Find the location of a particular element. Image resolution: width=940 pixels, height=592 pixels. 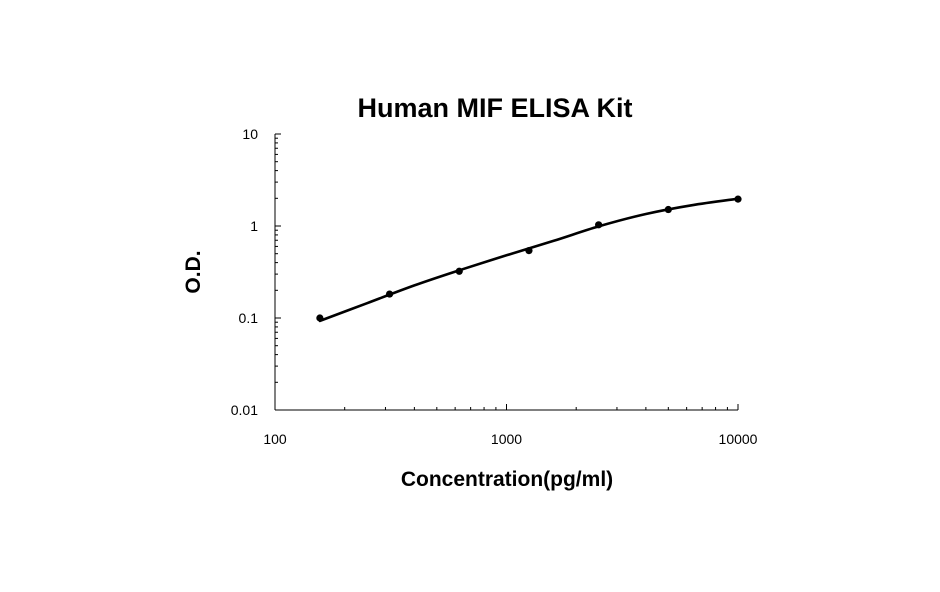

x-tick-label: 10000 is located at coordinates (738, 439).